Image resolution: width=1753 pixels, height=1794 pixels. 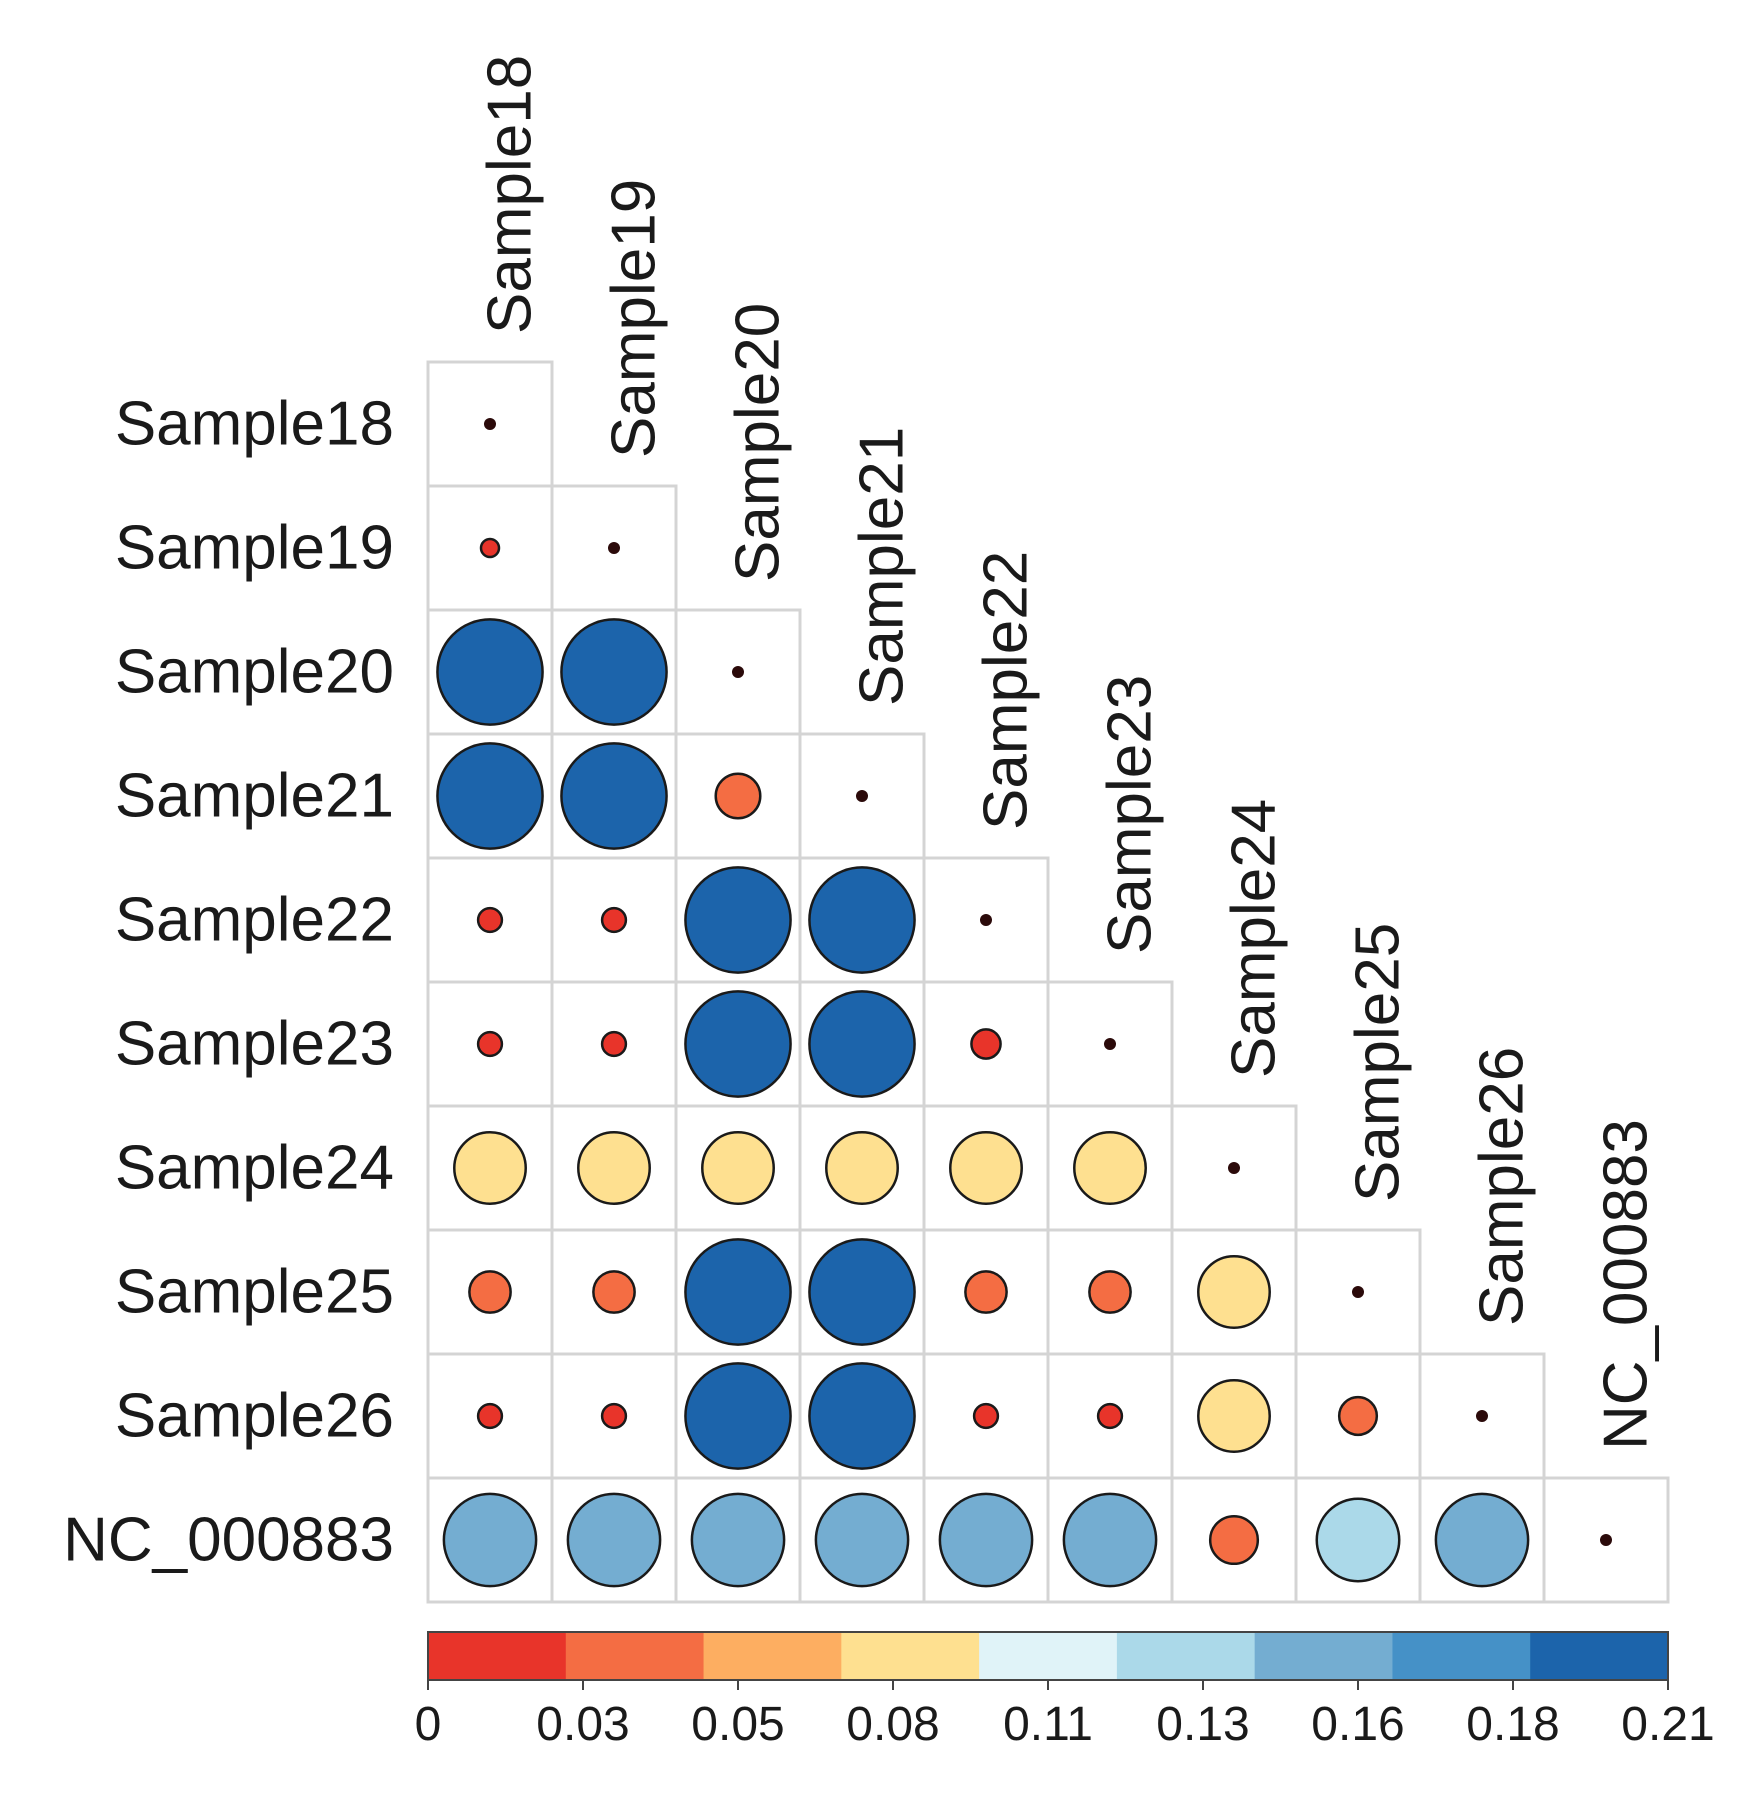 What do you see at coordinates (1048, 1724) in the screenshot?
I see `colorbar-tick-label: 0.11` at bounding box center [1048, 1724].